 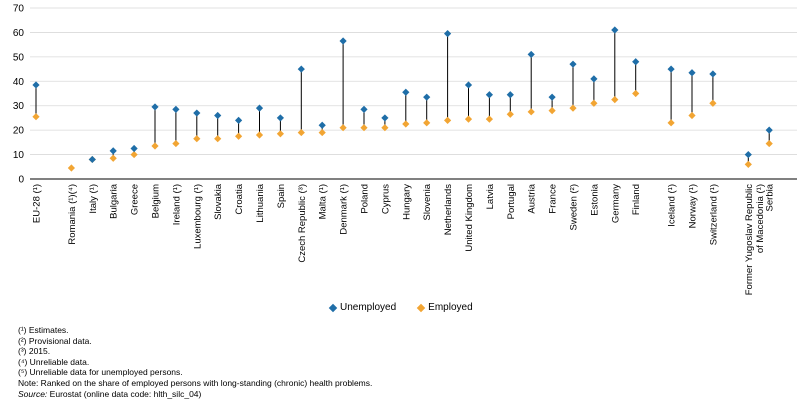 I want to click on x-tick-label-2: Italy (¹), so click(x=93, y=199).